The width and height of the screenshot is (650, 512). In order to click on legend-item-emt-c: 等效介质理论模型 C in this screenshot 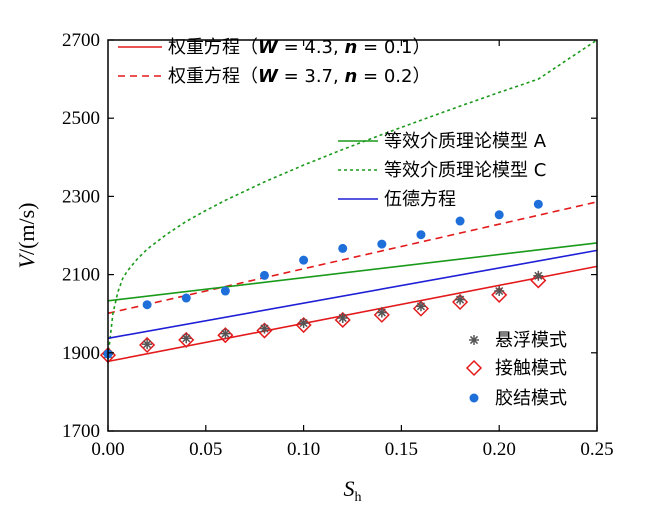, I will do `click(442, 170)`.